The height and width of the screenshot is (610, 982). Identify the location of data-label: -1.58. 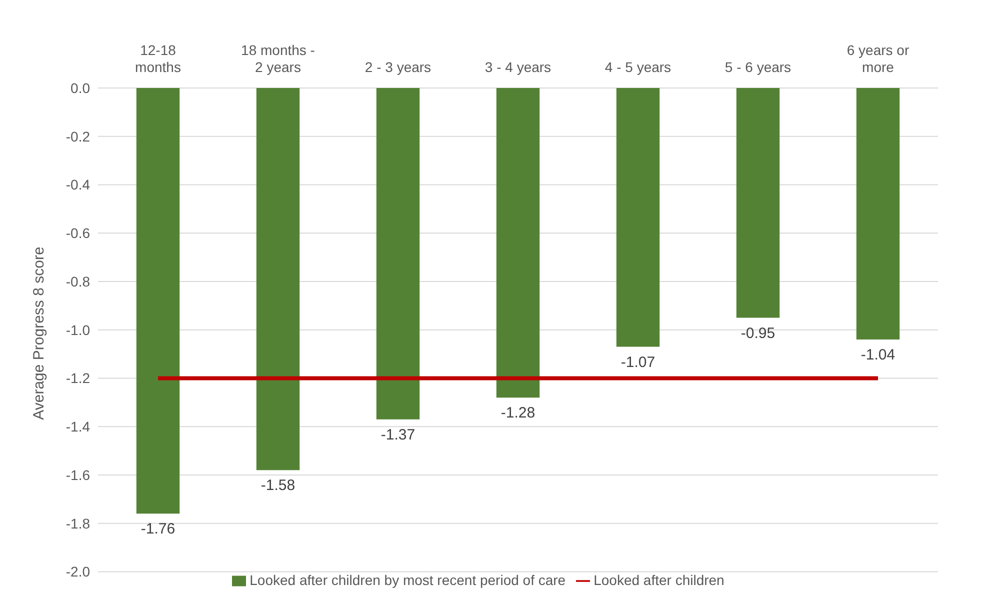
(278, 485).